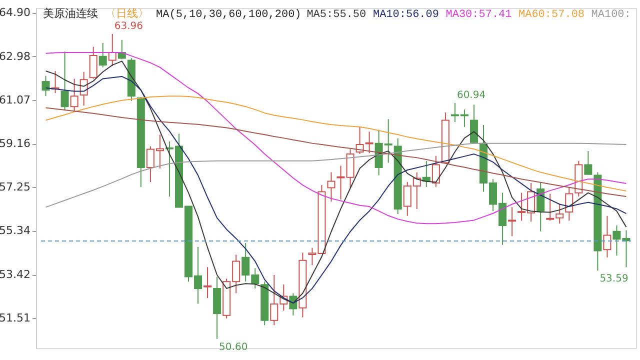  What do you see at coordinates (611, 15) in the screenshot?
I see `text: MA100:` at bounding box center [611, 15].